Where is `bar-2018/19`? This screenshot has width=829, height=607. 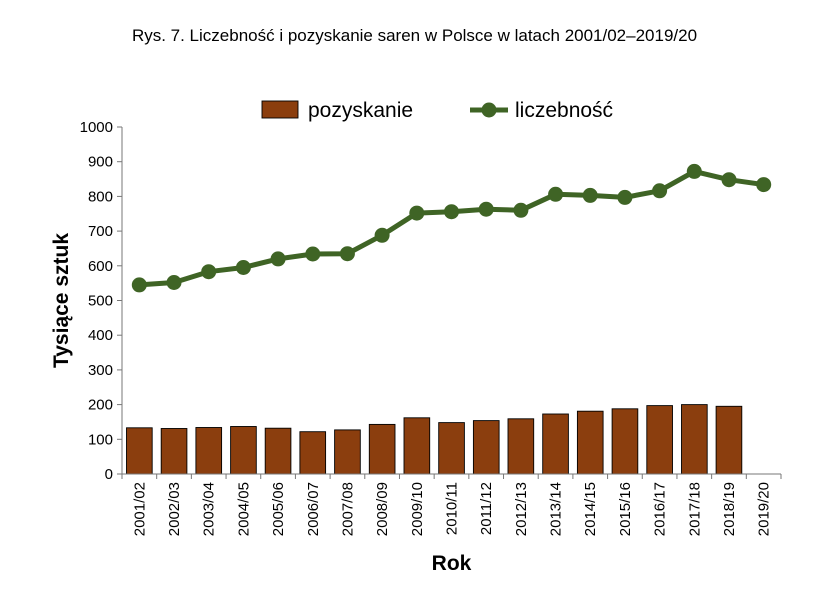
bar-2018/19 is located at coordinates (729, 440).